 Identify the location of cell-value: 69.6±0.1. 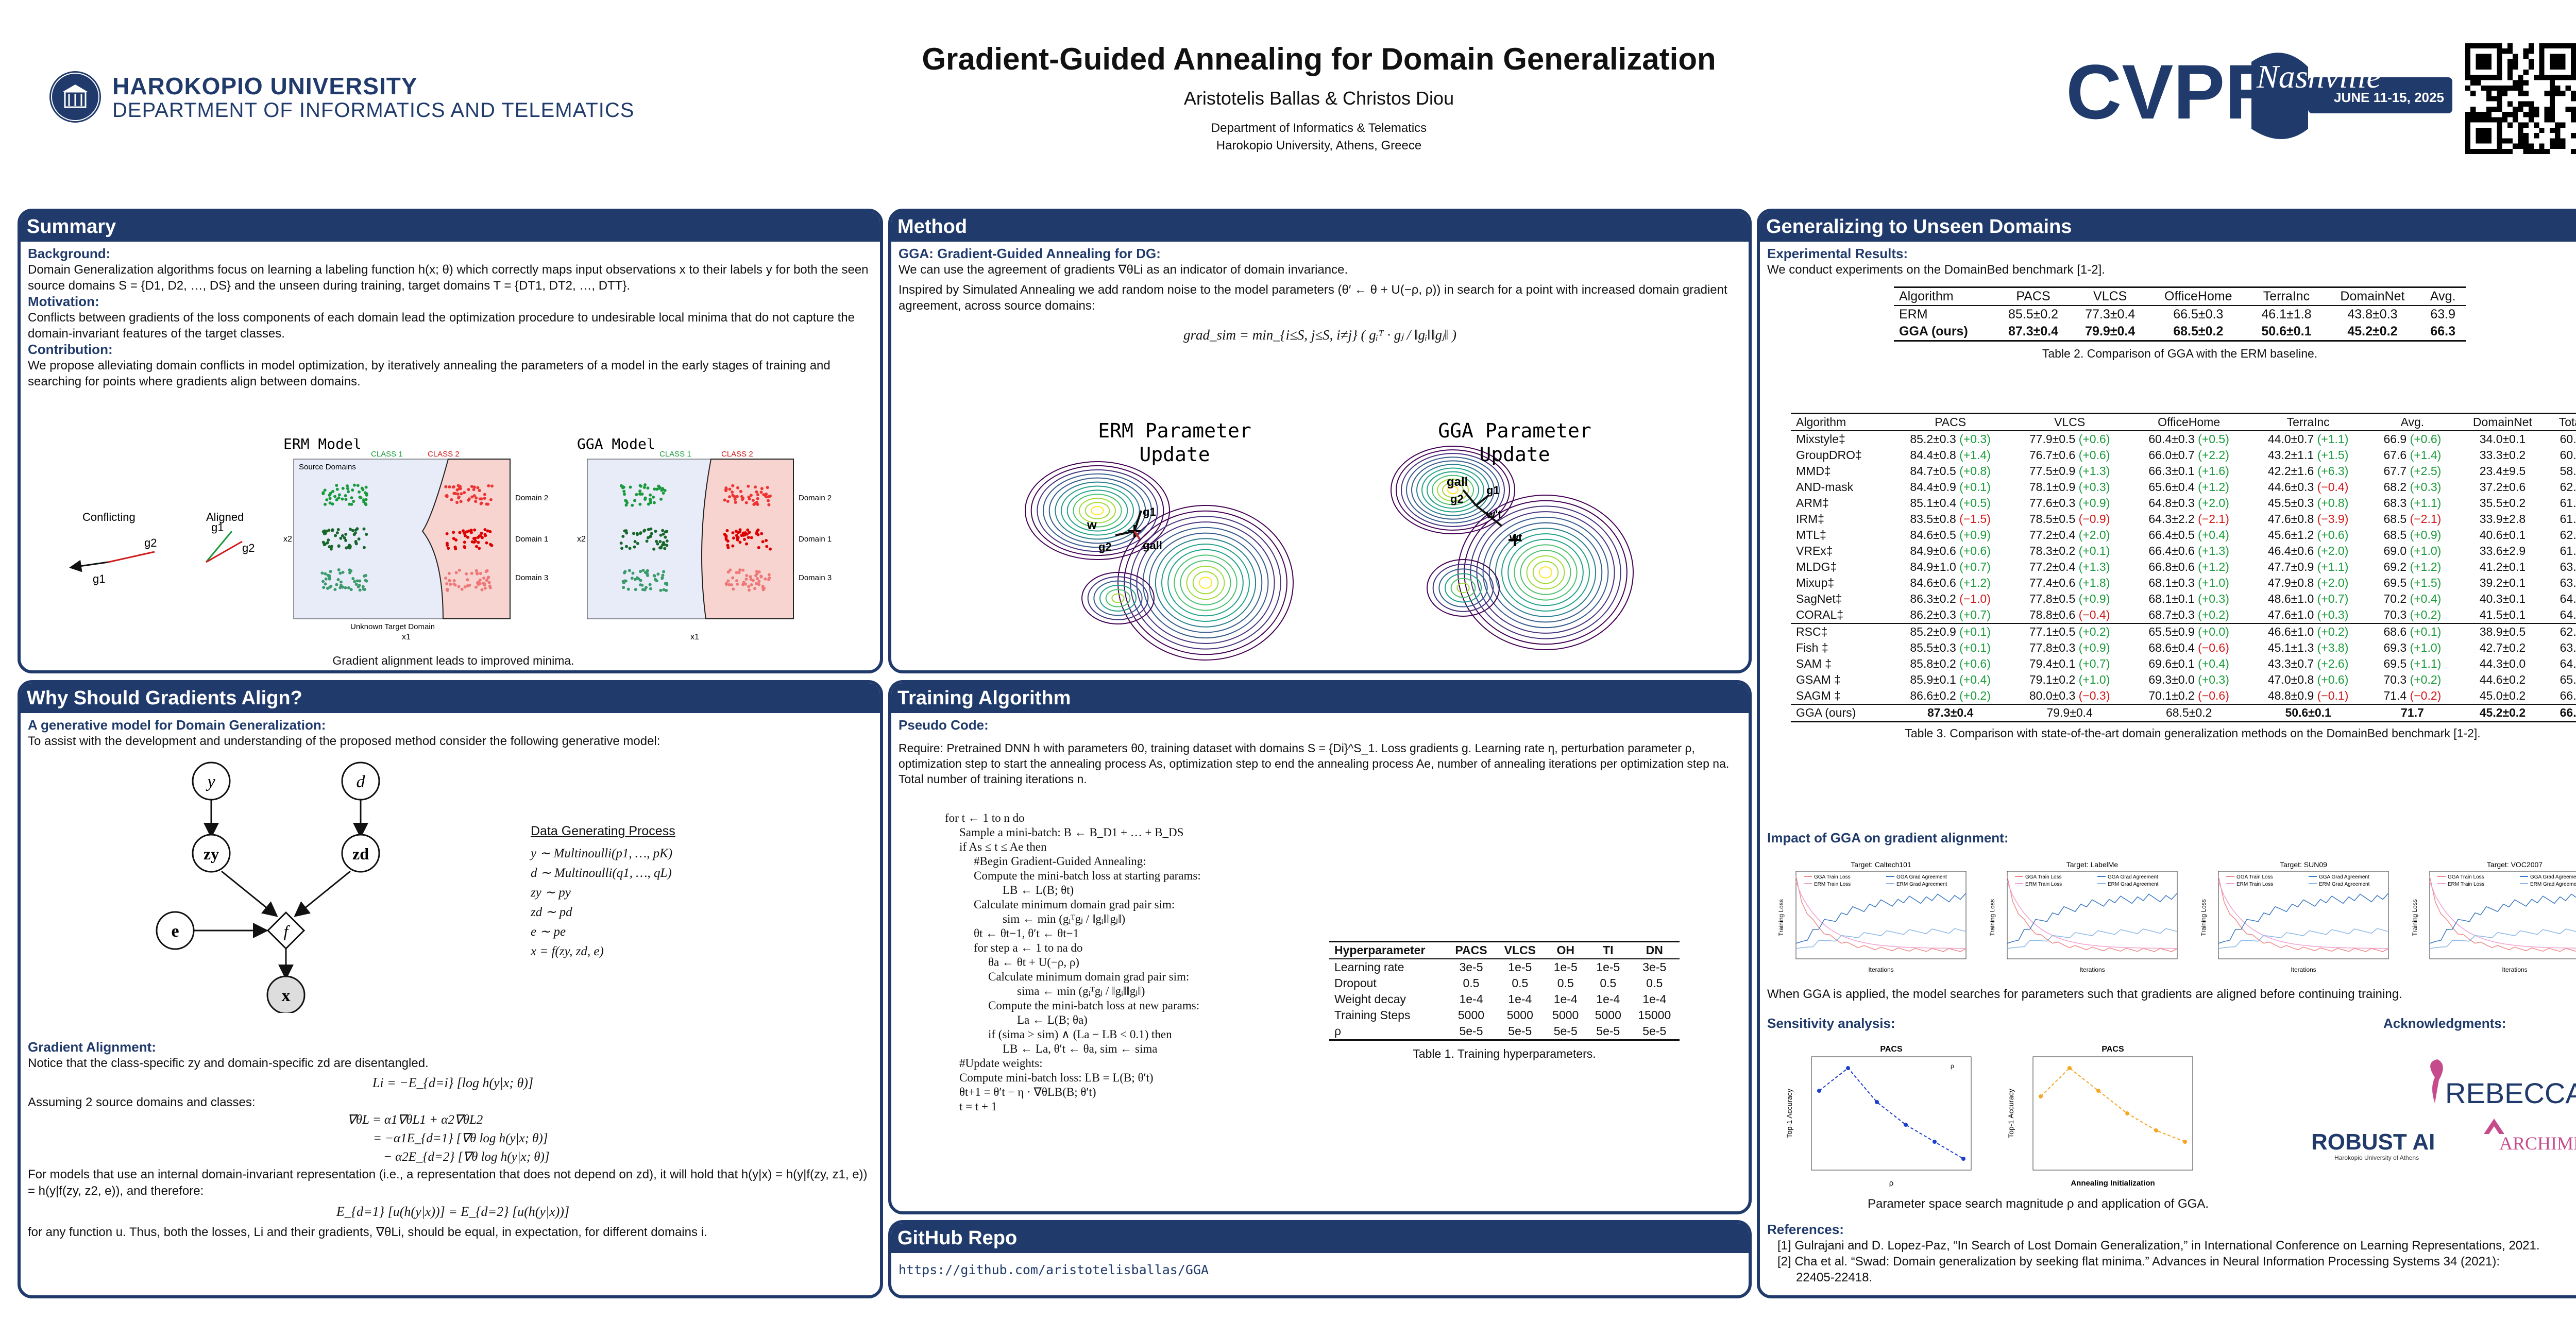
(2173, 663).